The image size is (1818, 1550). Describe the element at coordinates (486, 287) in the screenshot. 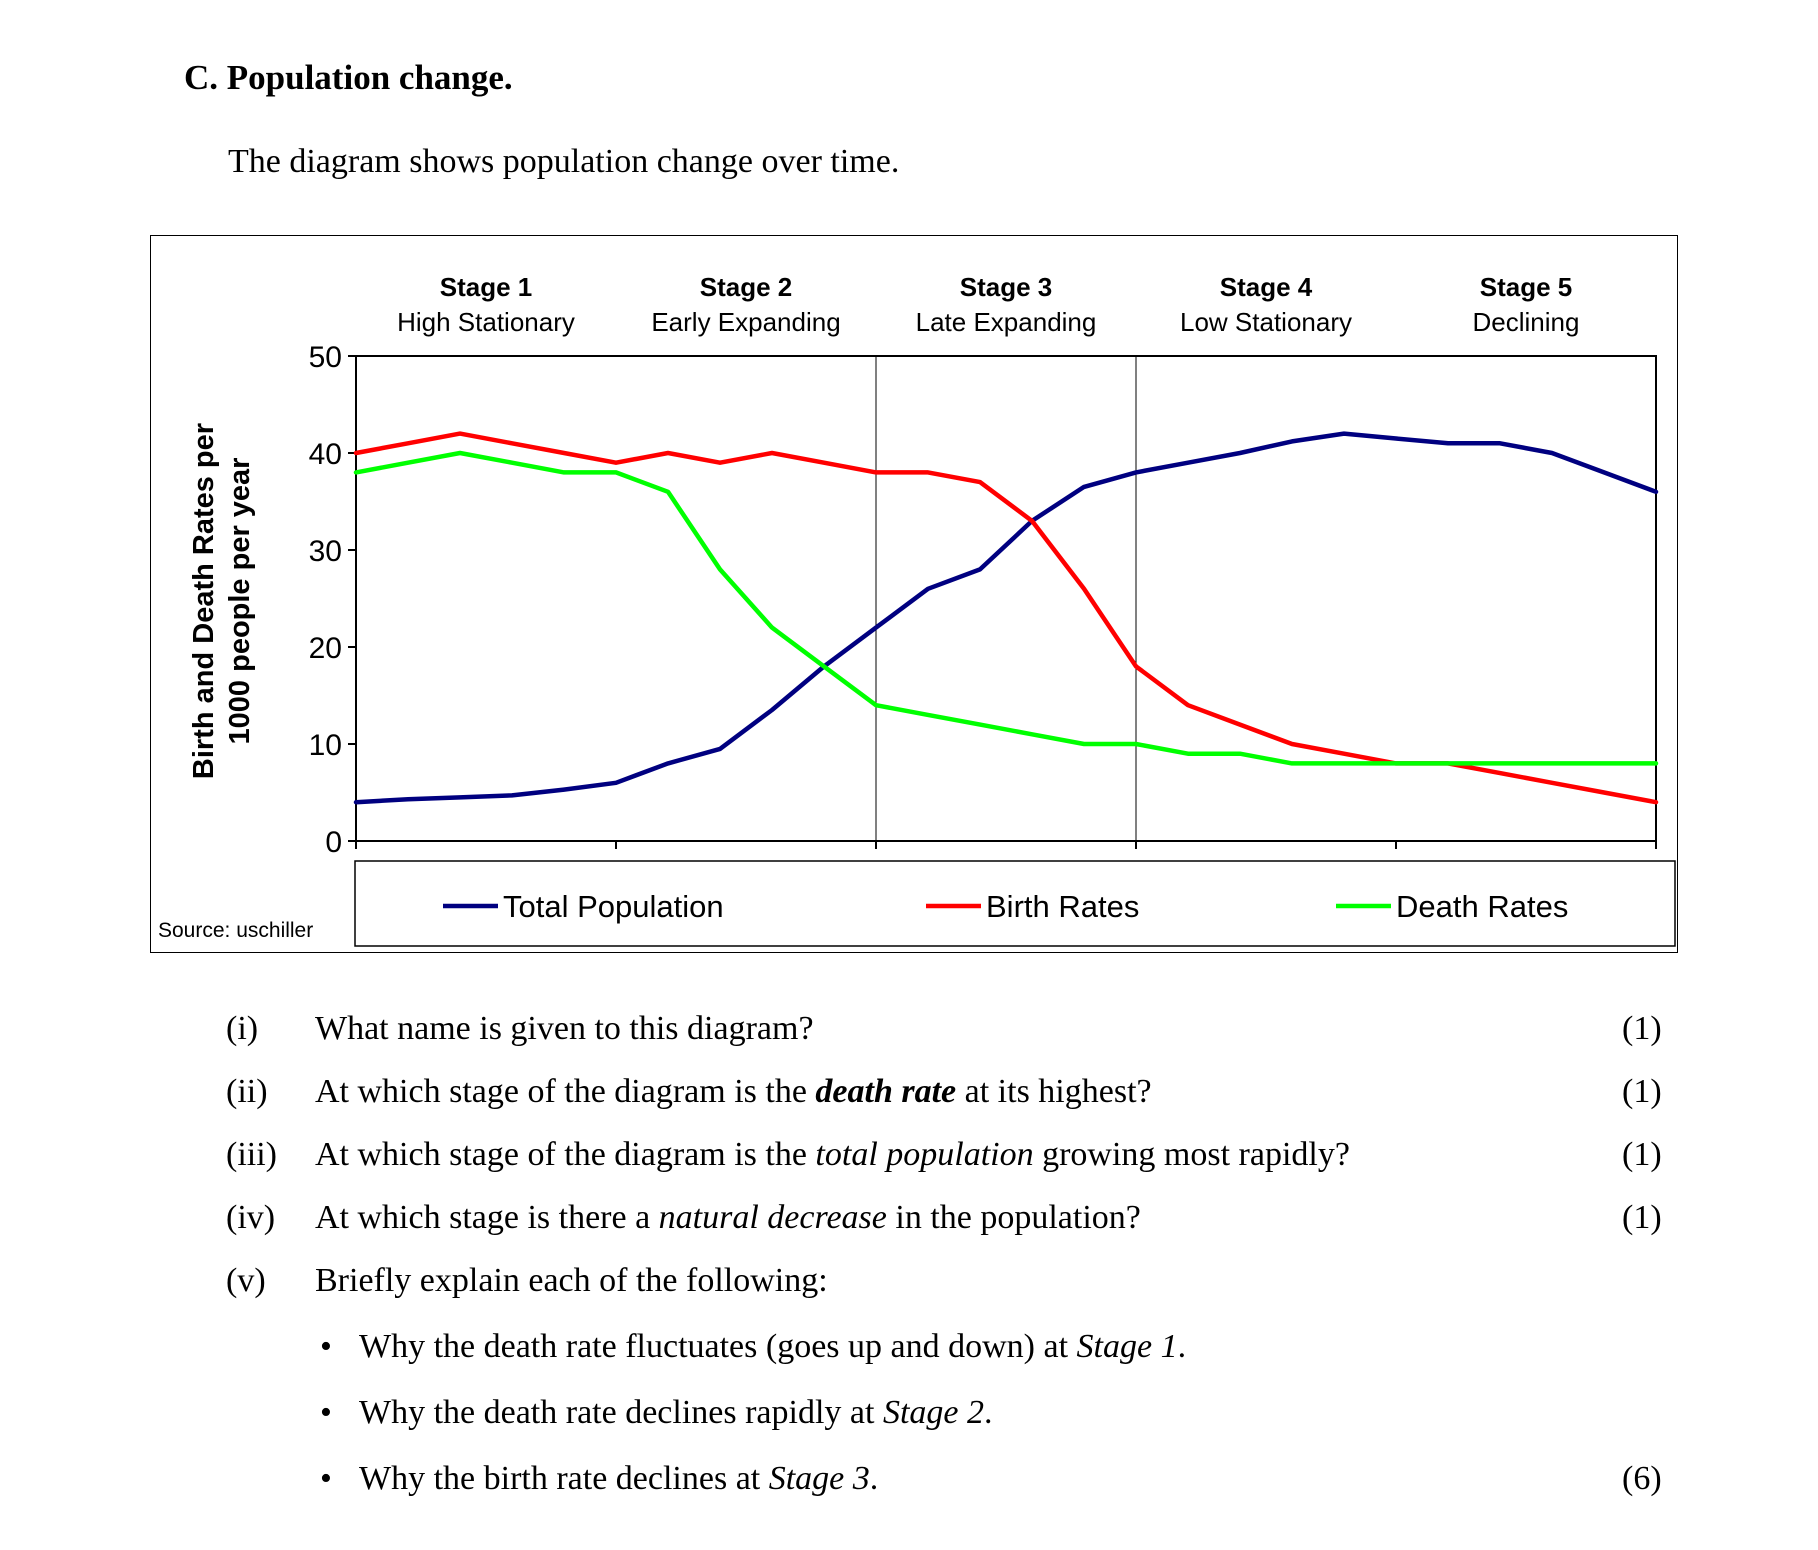

I see `stage-name: Stage 1` at that location.